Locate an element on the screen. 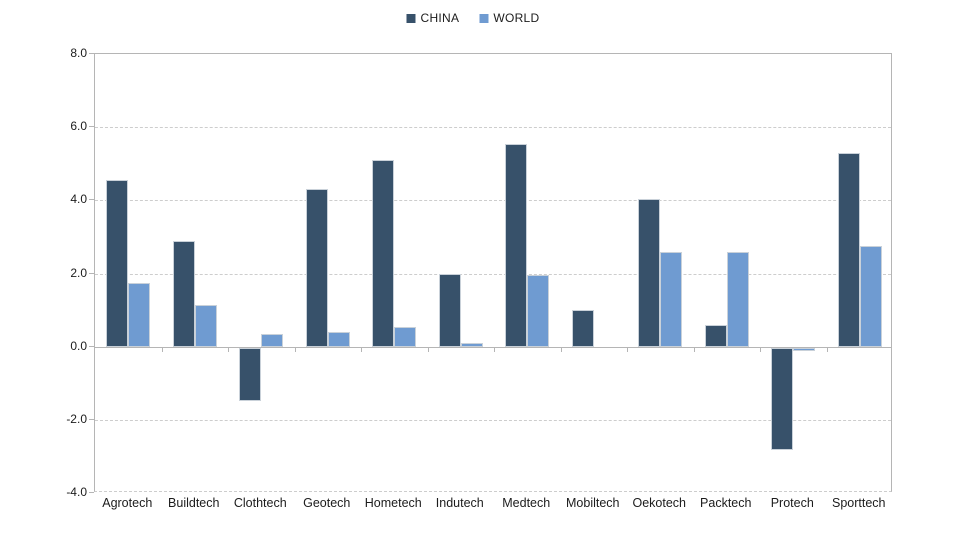 This screenshot has width=960, height=540. bar-china-agrotech is located at coordinates (117, 263).